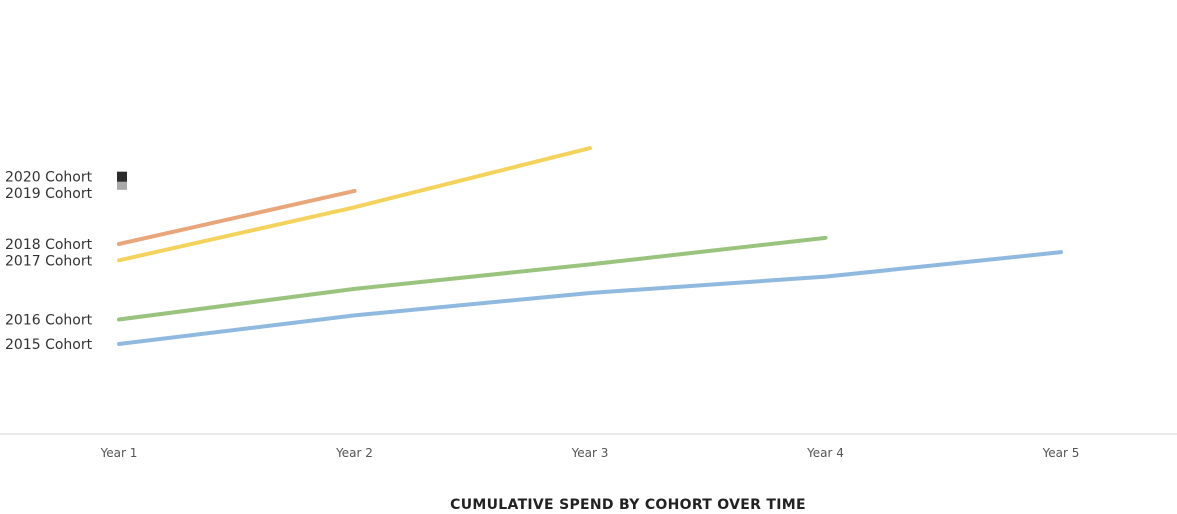 This screenshot has height=514, width=1177. What do you see at coordinates (122, 176) in the screenshot?
I see `series-marker-2020-cohort` at bounding box center [122, 176].